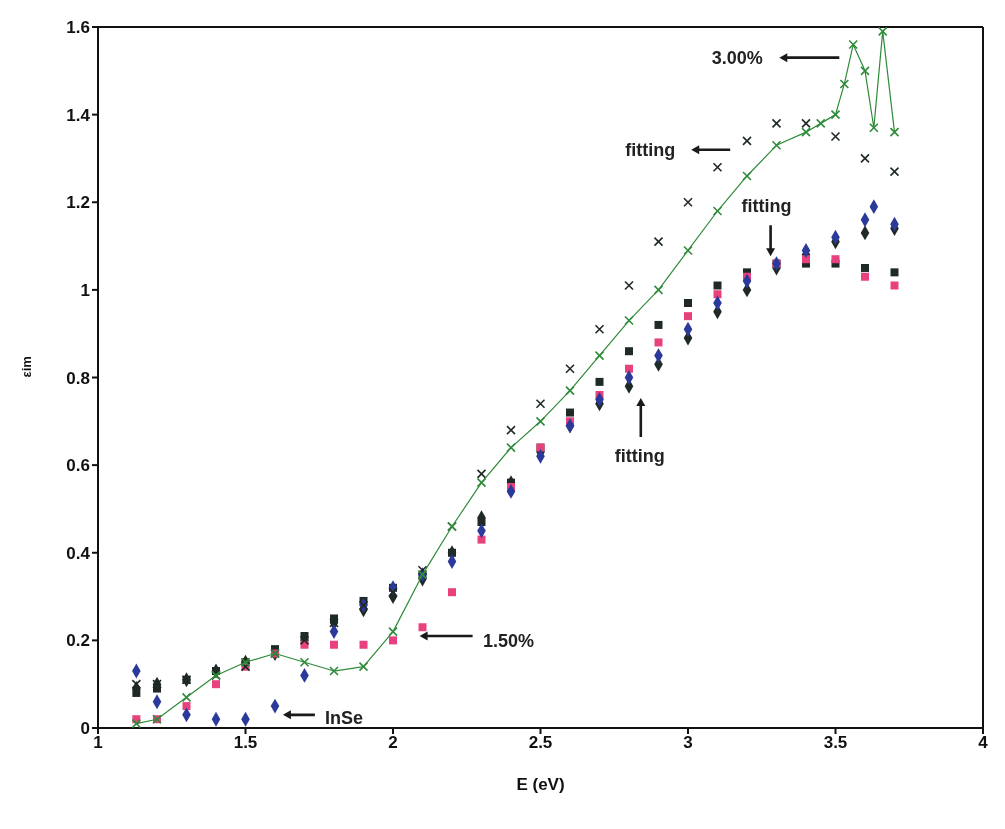 Image resolution: width=1005 pixels, height=829 pixels. What do you see at coordinates (78, 641) in the screenshot?
I see `y-tick-label: 0.2` at bounding box center [78, 641].